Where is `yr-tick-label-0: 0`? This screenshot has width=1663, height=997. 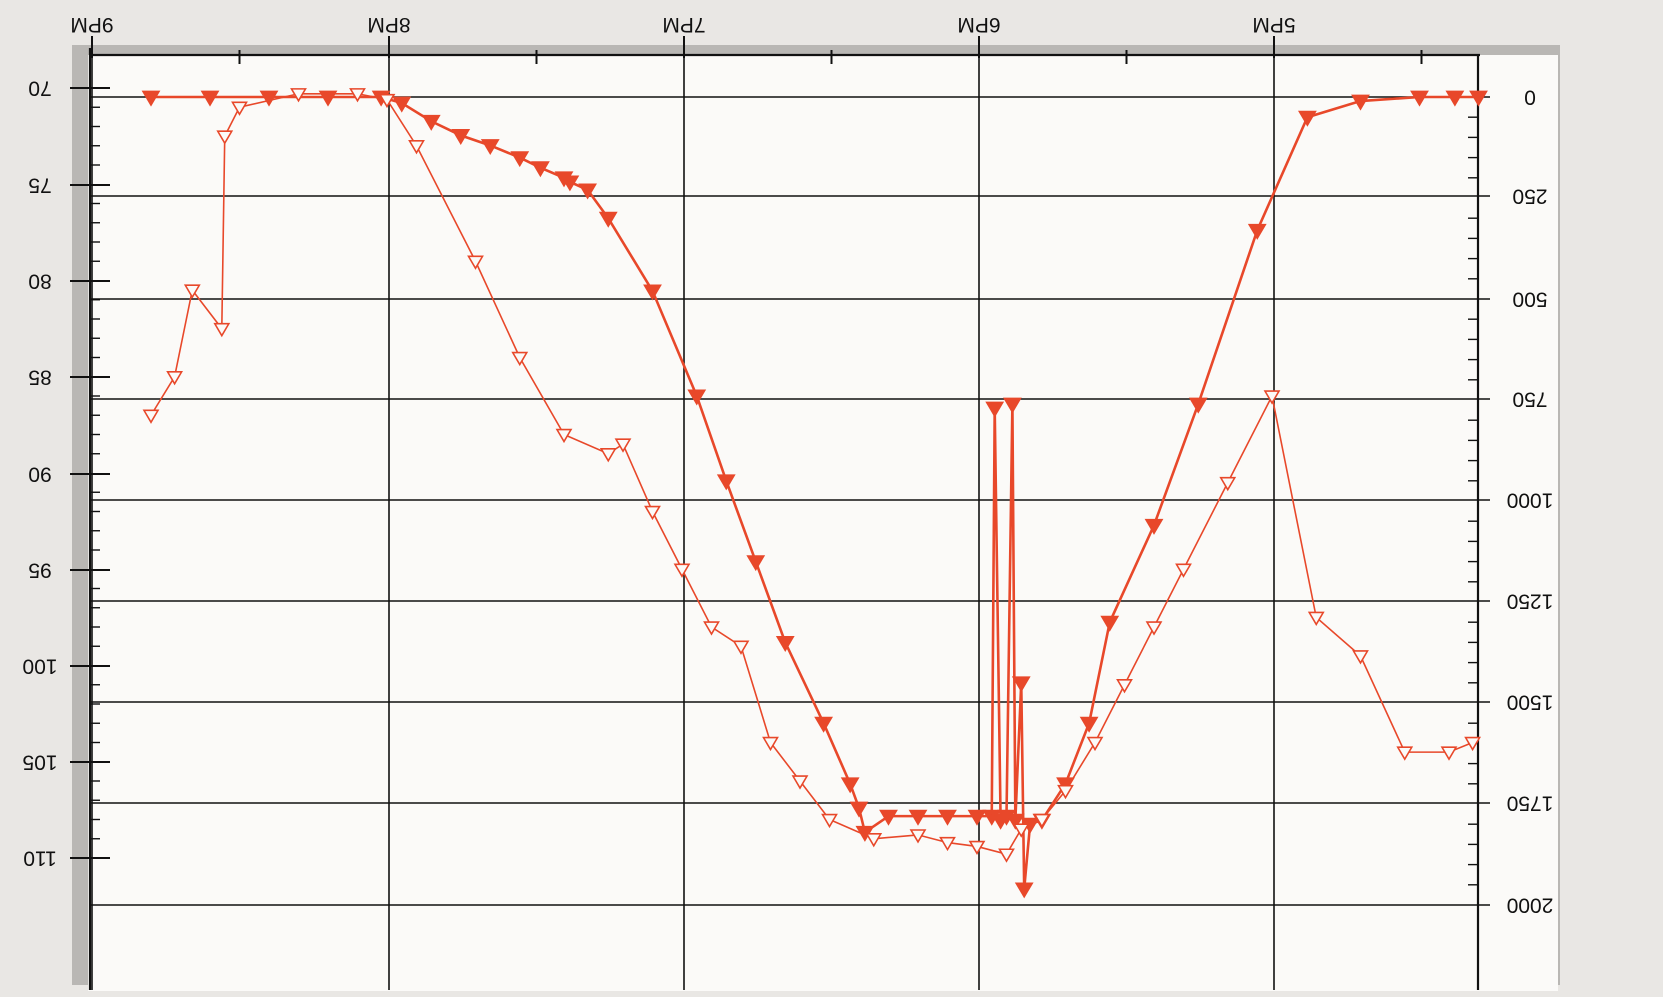 yr-tick-label-0: 0 is located at coordinates (1530, 97).